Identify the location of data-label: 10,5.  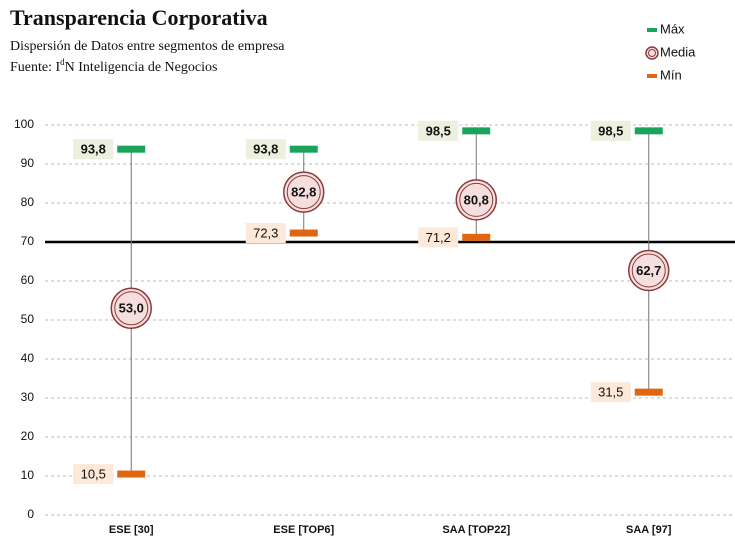
(93, 473).